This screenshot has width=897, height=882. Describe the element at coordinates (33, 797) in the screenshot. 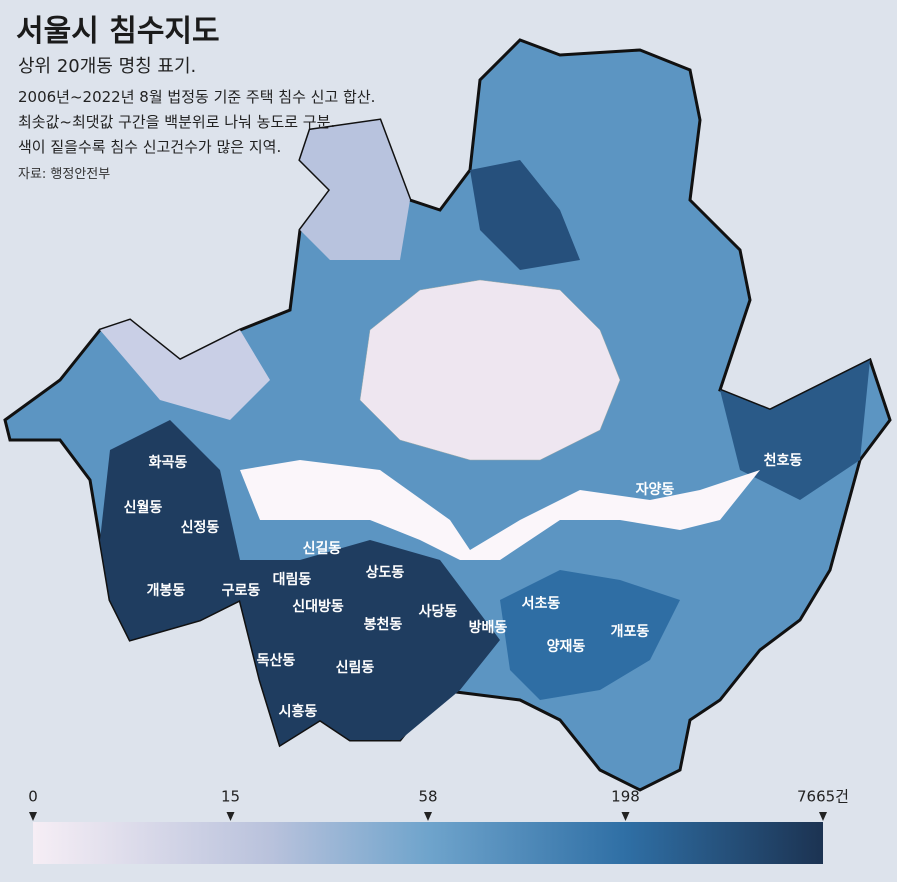

I see `legend-tick-label: 0` at that location.